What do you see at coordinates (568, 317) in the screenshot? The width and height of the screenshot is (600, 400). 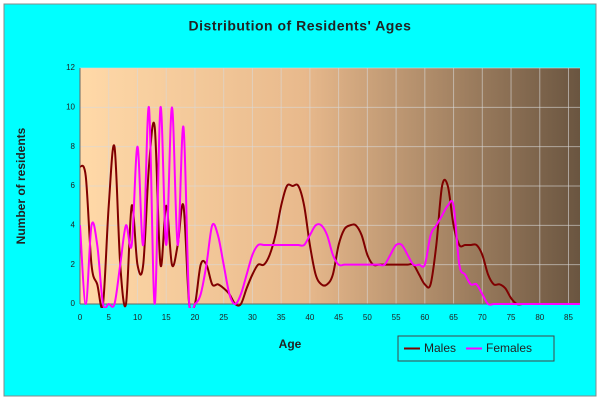 I see `x-tick-label: 85` at bounding box center [568, 317].